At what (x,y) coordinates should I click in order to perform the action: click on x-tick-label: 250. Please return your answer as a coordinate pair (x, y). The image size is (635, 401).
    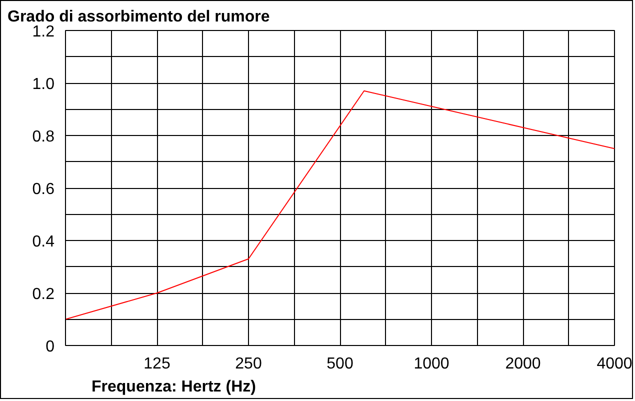
    Looking at the image, I should click on (248, 364).